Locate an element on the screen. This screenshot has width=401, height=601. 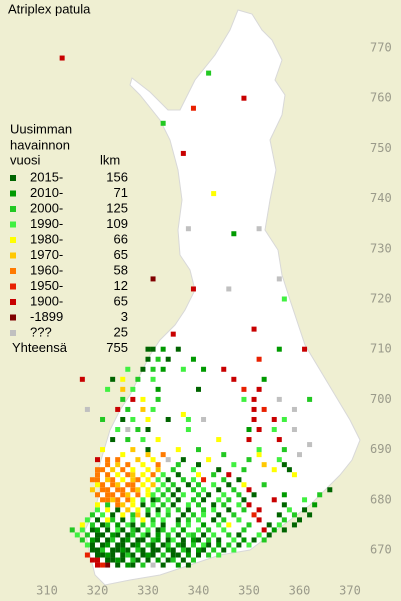
legend-label: 1960- is located at coordinates (46, 269).